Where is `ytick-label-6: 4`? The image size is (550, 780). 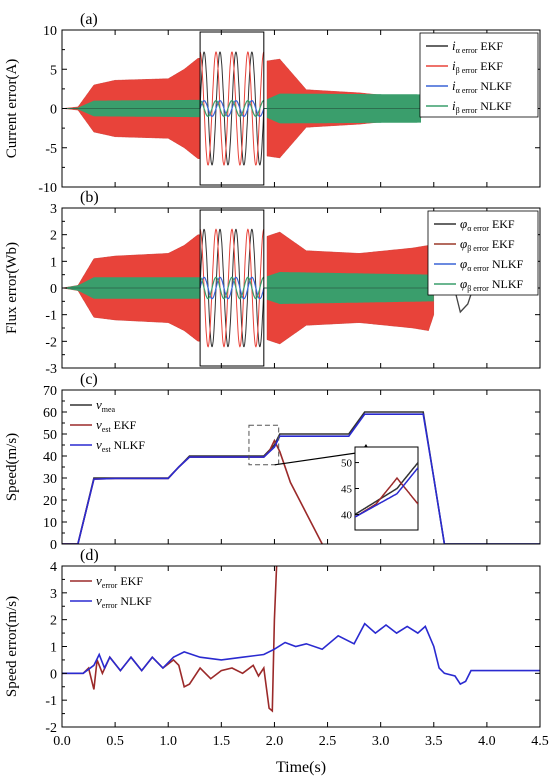 ytick-label-6: 4 is located at coordinates (53, 567).